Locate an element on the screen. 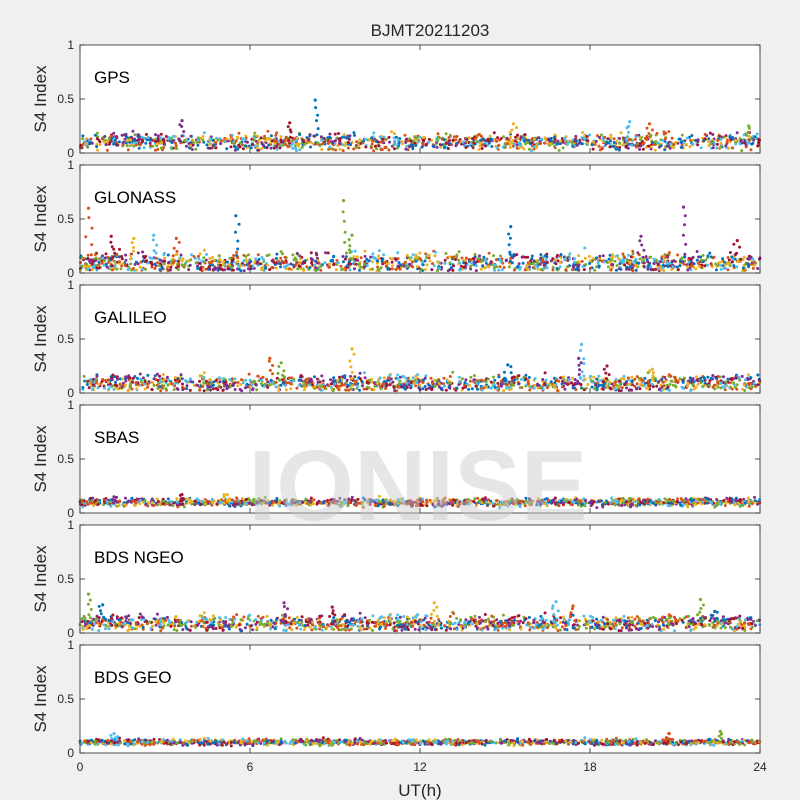 The width and height of the screenshot is (800, 800). y-tick-label: 0 is located at coordinates (70, 393).